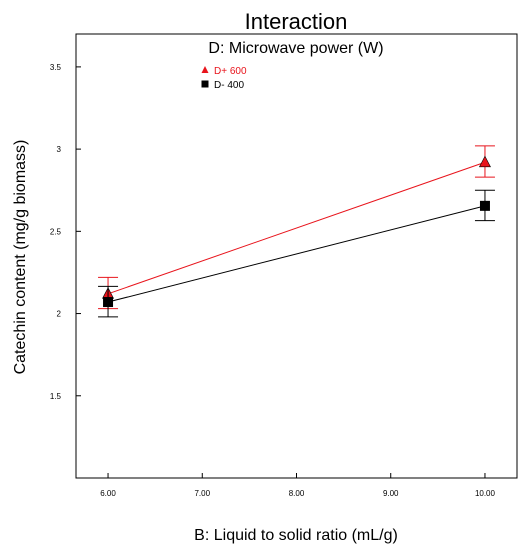 The width and height of the screenshot is (532, 550). What do you see at coordinates (205, 69) in the screenshot?
I see `legend-marker-triangle` at bounding box center [205, 69].